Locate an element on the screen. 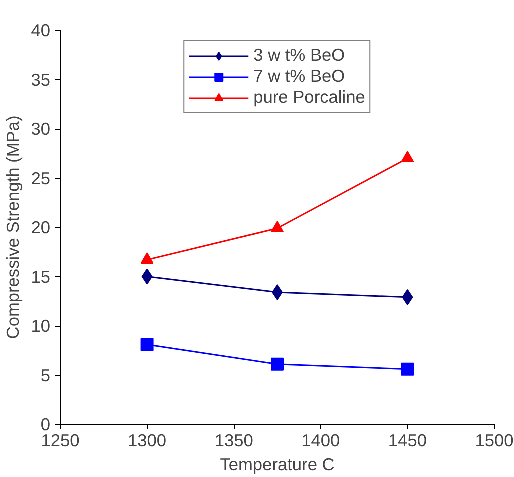 This screenshot has height=477, width=514. x-tick-label: 1450 is located at coordinates (407, 440).